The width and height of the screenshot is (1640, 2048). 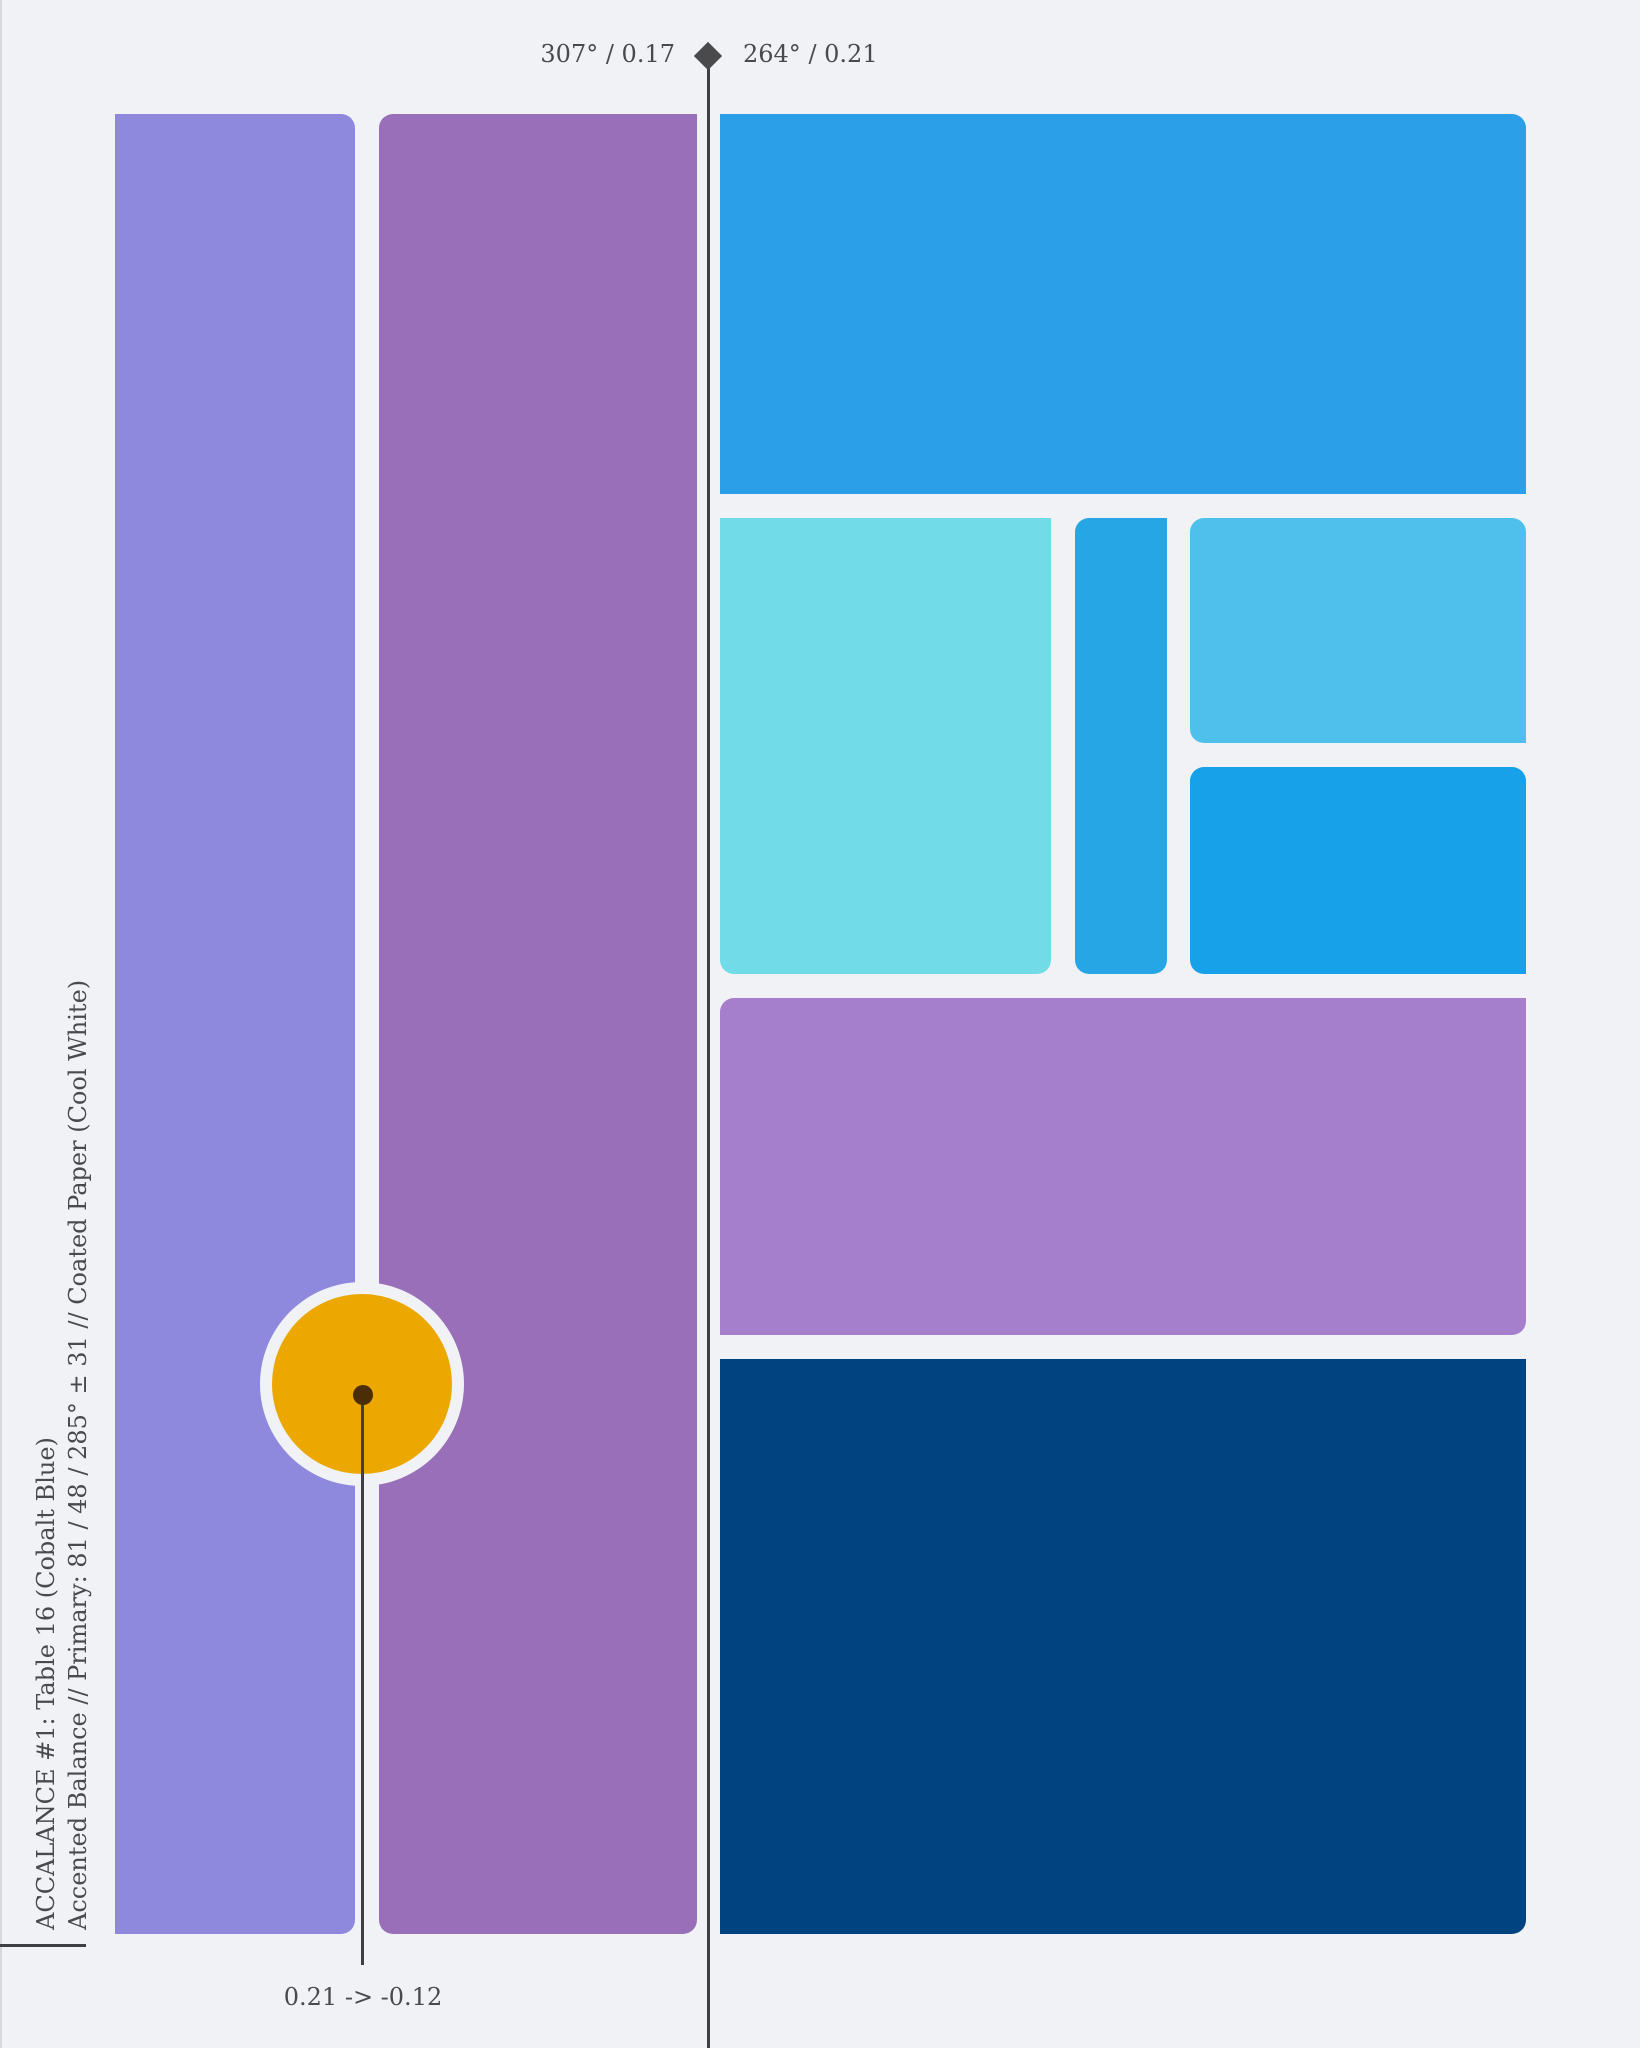 I want to click on swatch-lavender, so click(x=235, y=1024).